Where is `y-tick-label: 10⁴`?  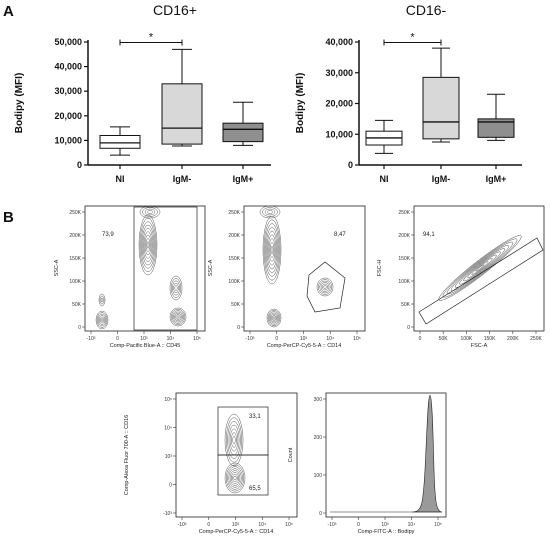 y-tick-label: 10⁴ is located at coordinates (168, 429).